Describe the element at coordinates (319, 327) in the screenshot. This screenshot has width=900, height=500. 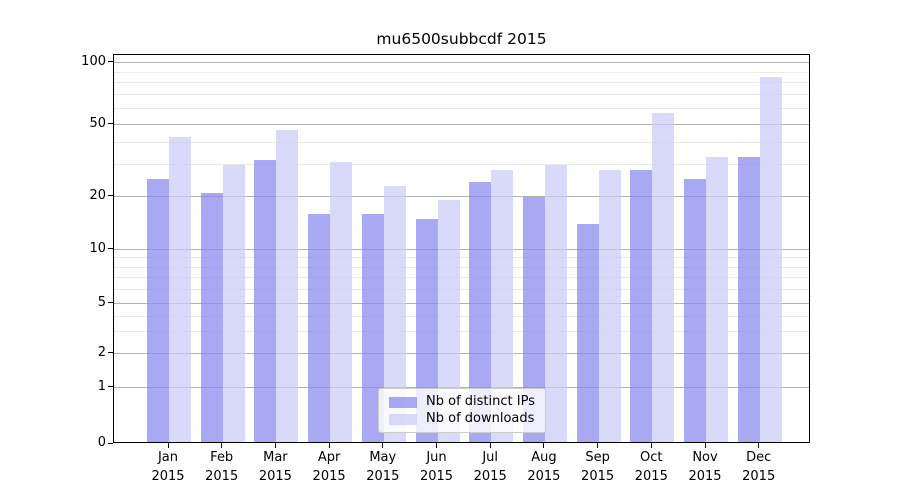
I see `bar-apr-distinct-ips` at that location.